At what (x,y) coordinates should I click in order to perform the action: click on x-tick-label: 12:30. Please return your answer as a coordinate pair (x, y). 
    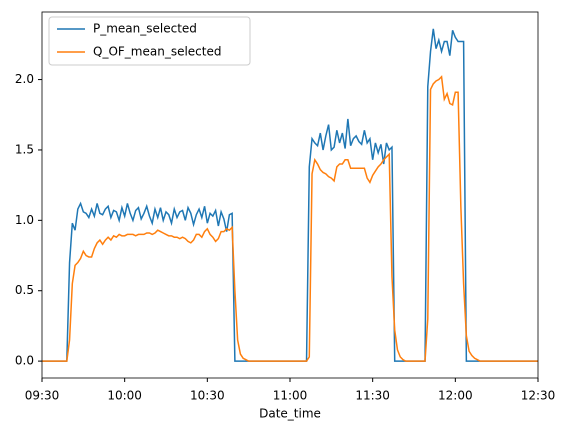
    Looking at the image, I should click on (538, 396).